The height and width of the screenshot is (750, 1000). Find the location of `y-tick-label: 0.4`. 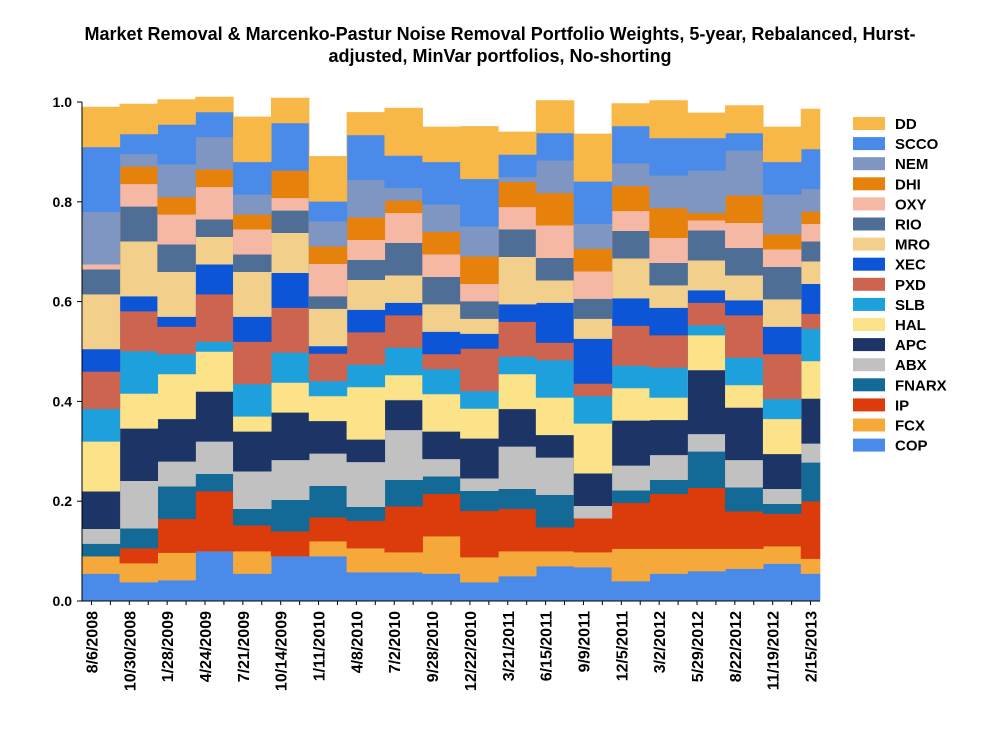

y-tick-label: 0.4 is located at coordinates (63, 401).